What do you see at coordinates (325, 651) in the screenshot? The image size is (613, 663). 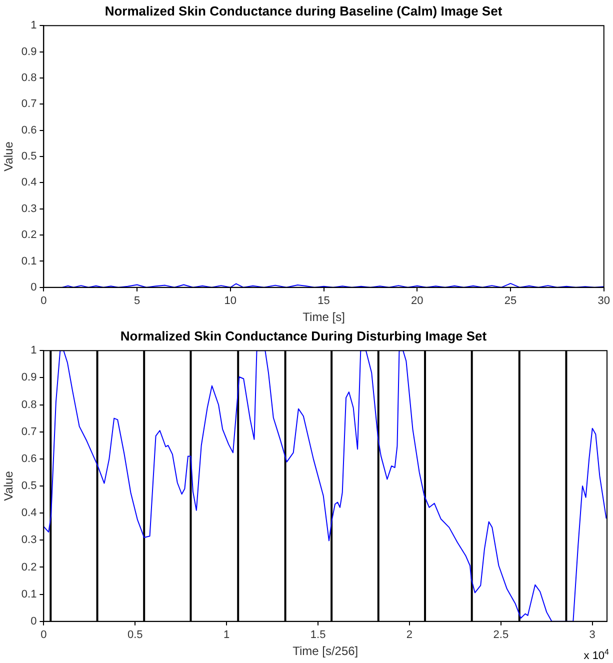 I see `x-axis-title: Time [s/256]` at bounding box center [325, 651].